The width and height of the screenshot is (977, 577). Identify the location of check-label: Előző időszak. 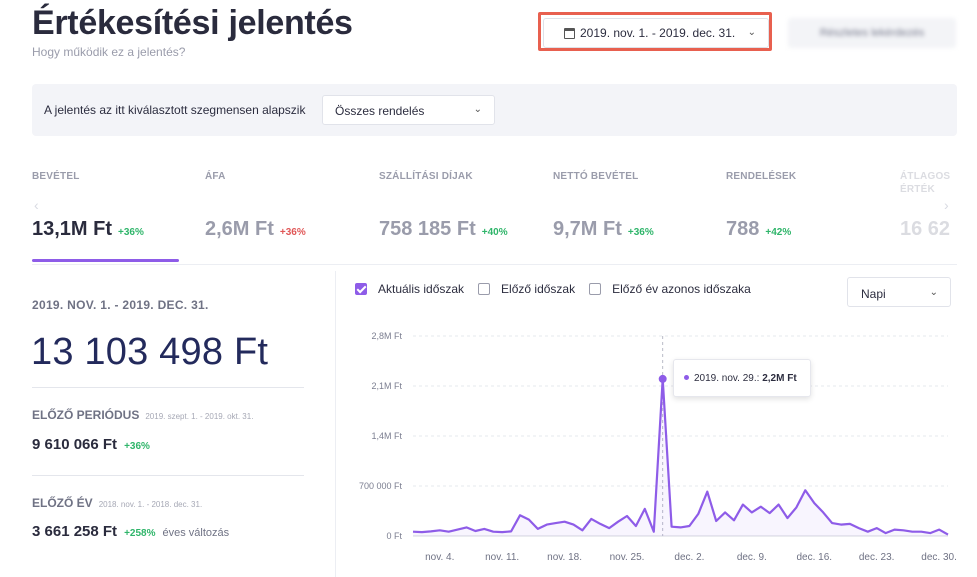
(538, 289).